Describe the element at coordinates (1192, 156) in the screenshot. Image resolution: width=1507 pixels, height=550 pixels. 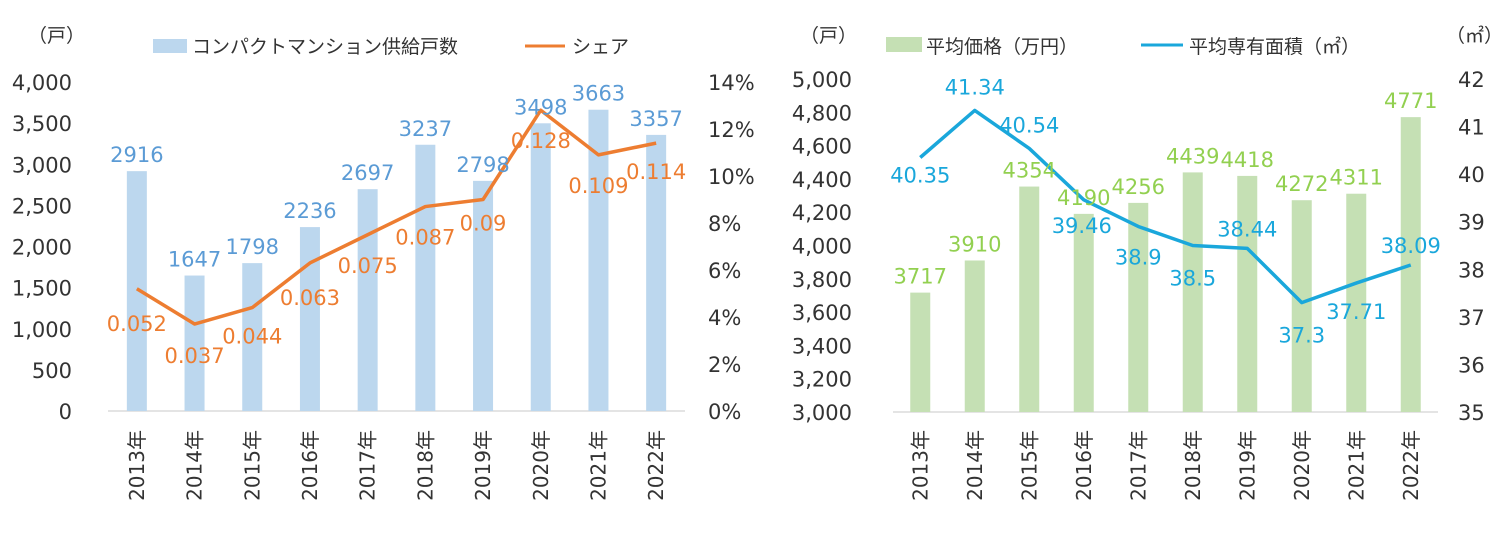
I see `bar-data-label: 4439` at that location.